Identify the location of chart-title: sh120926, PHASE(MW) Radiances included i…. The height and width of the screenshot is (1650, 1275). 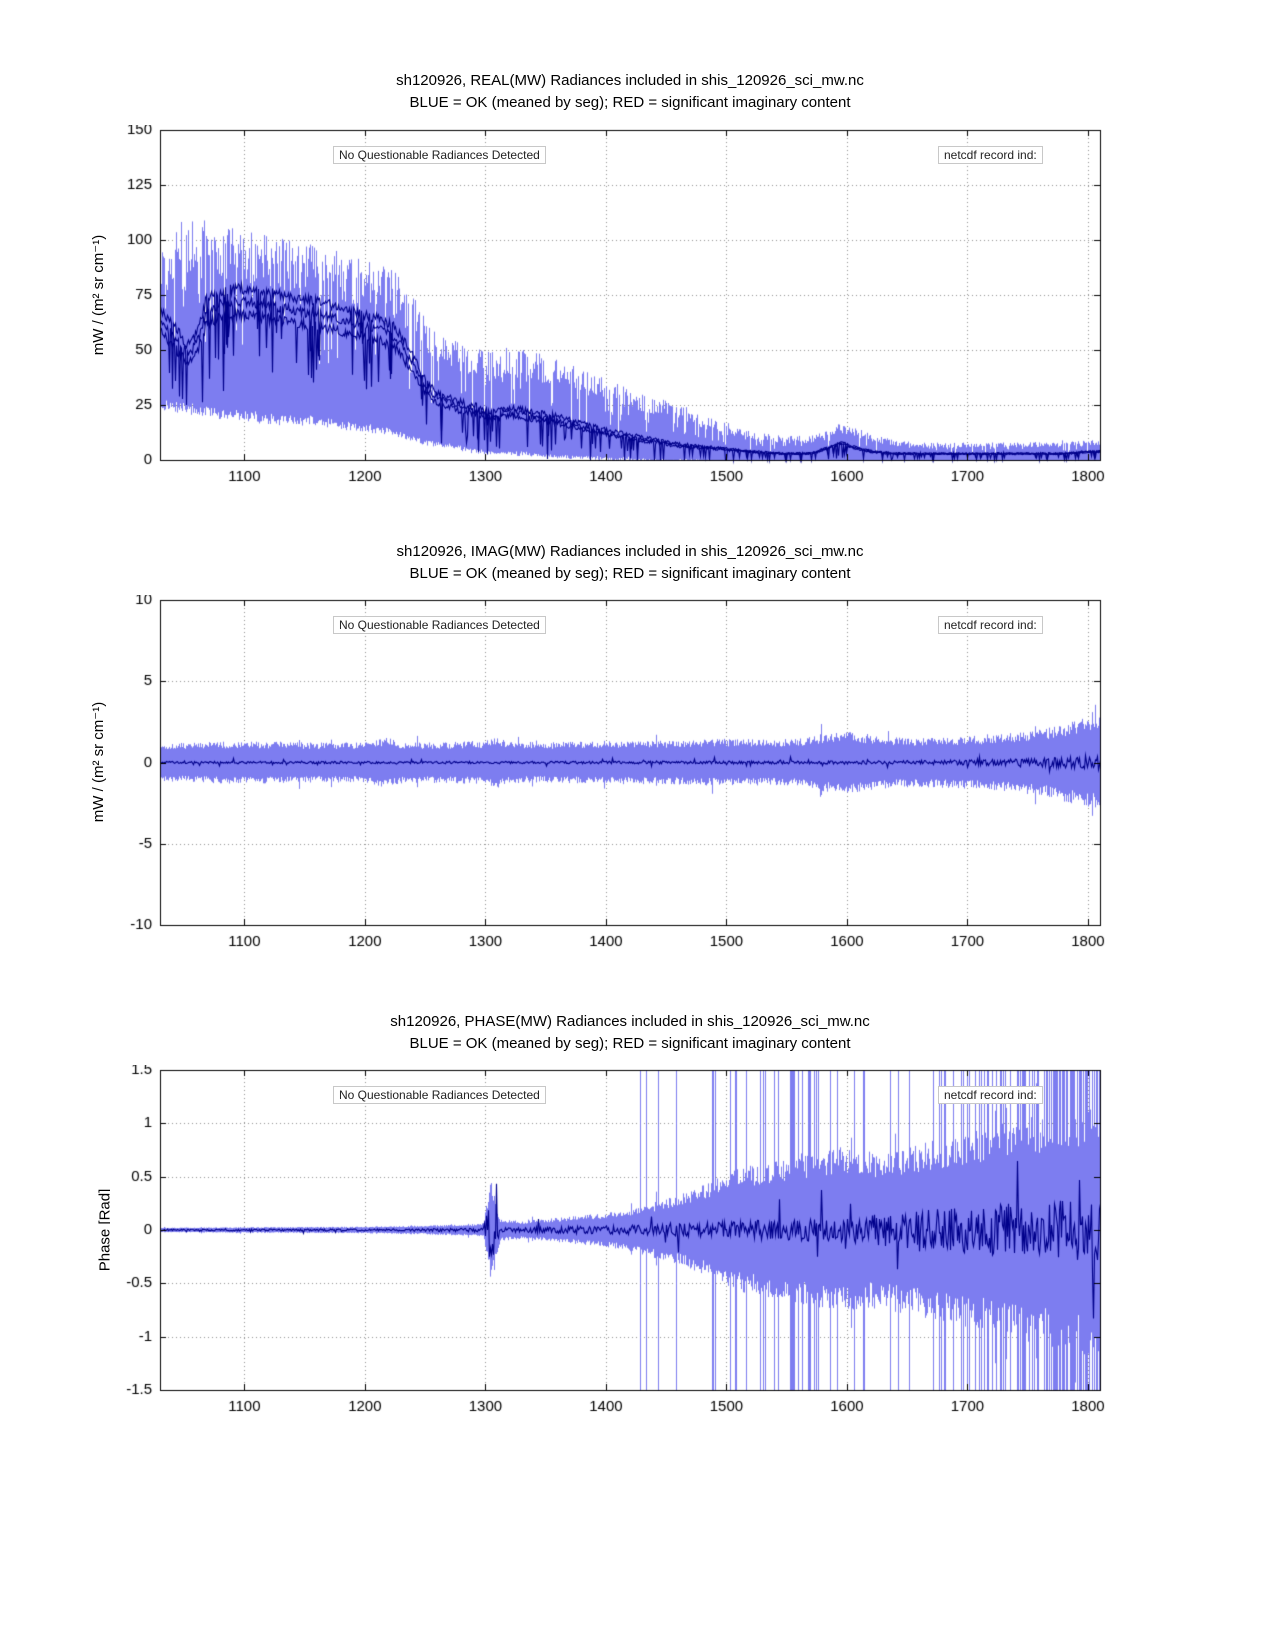
(630, 1021).